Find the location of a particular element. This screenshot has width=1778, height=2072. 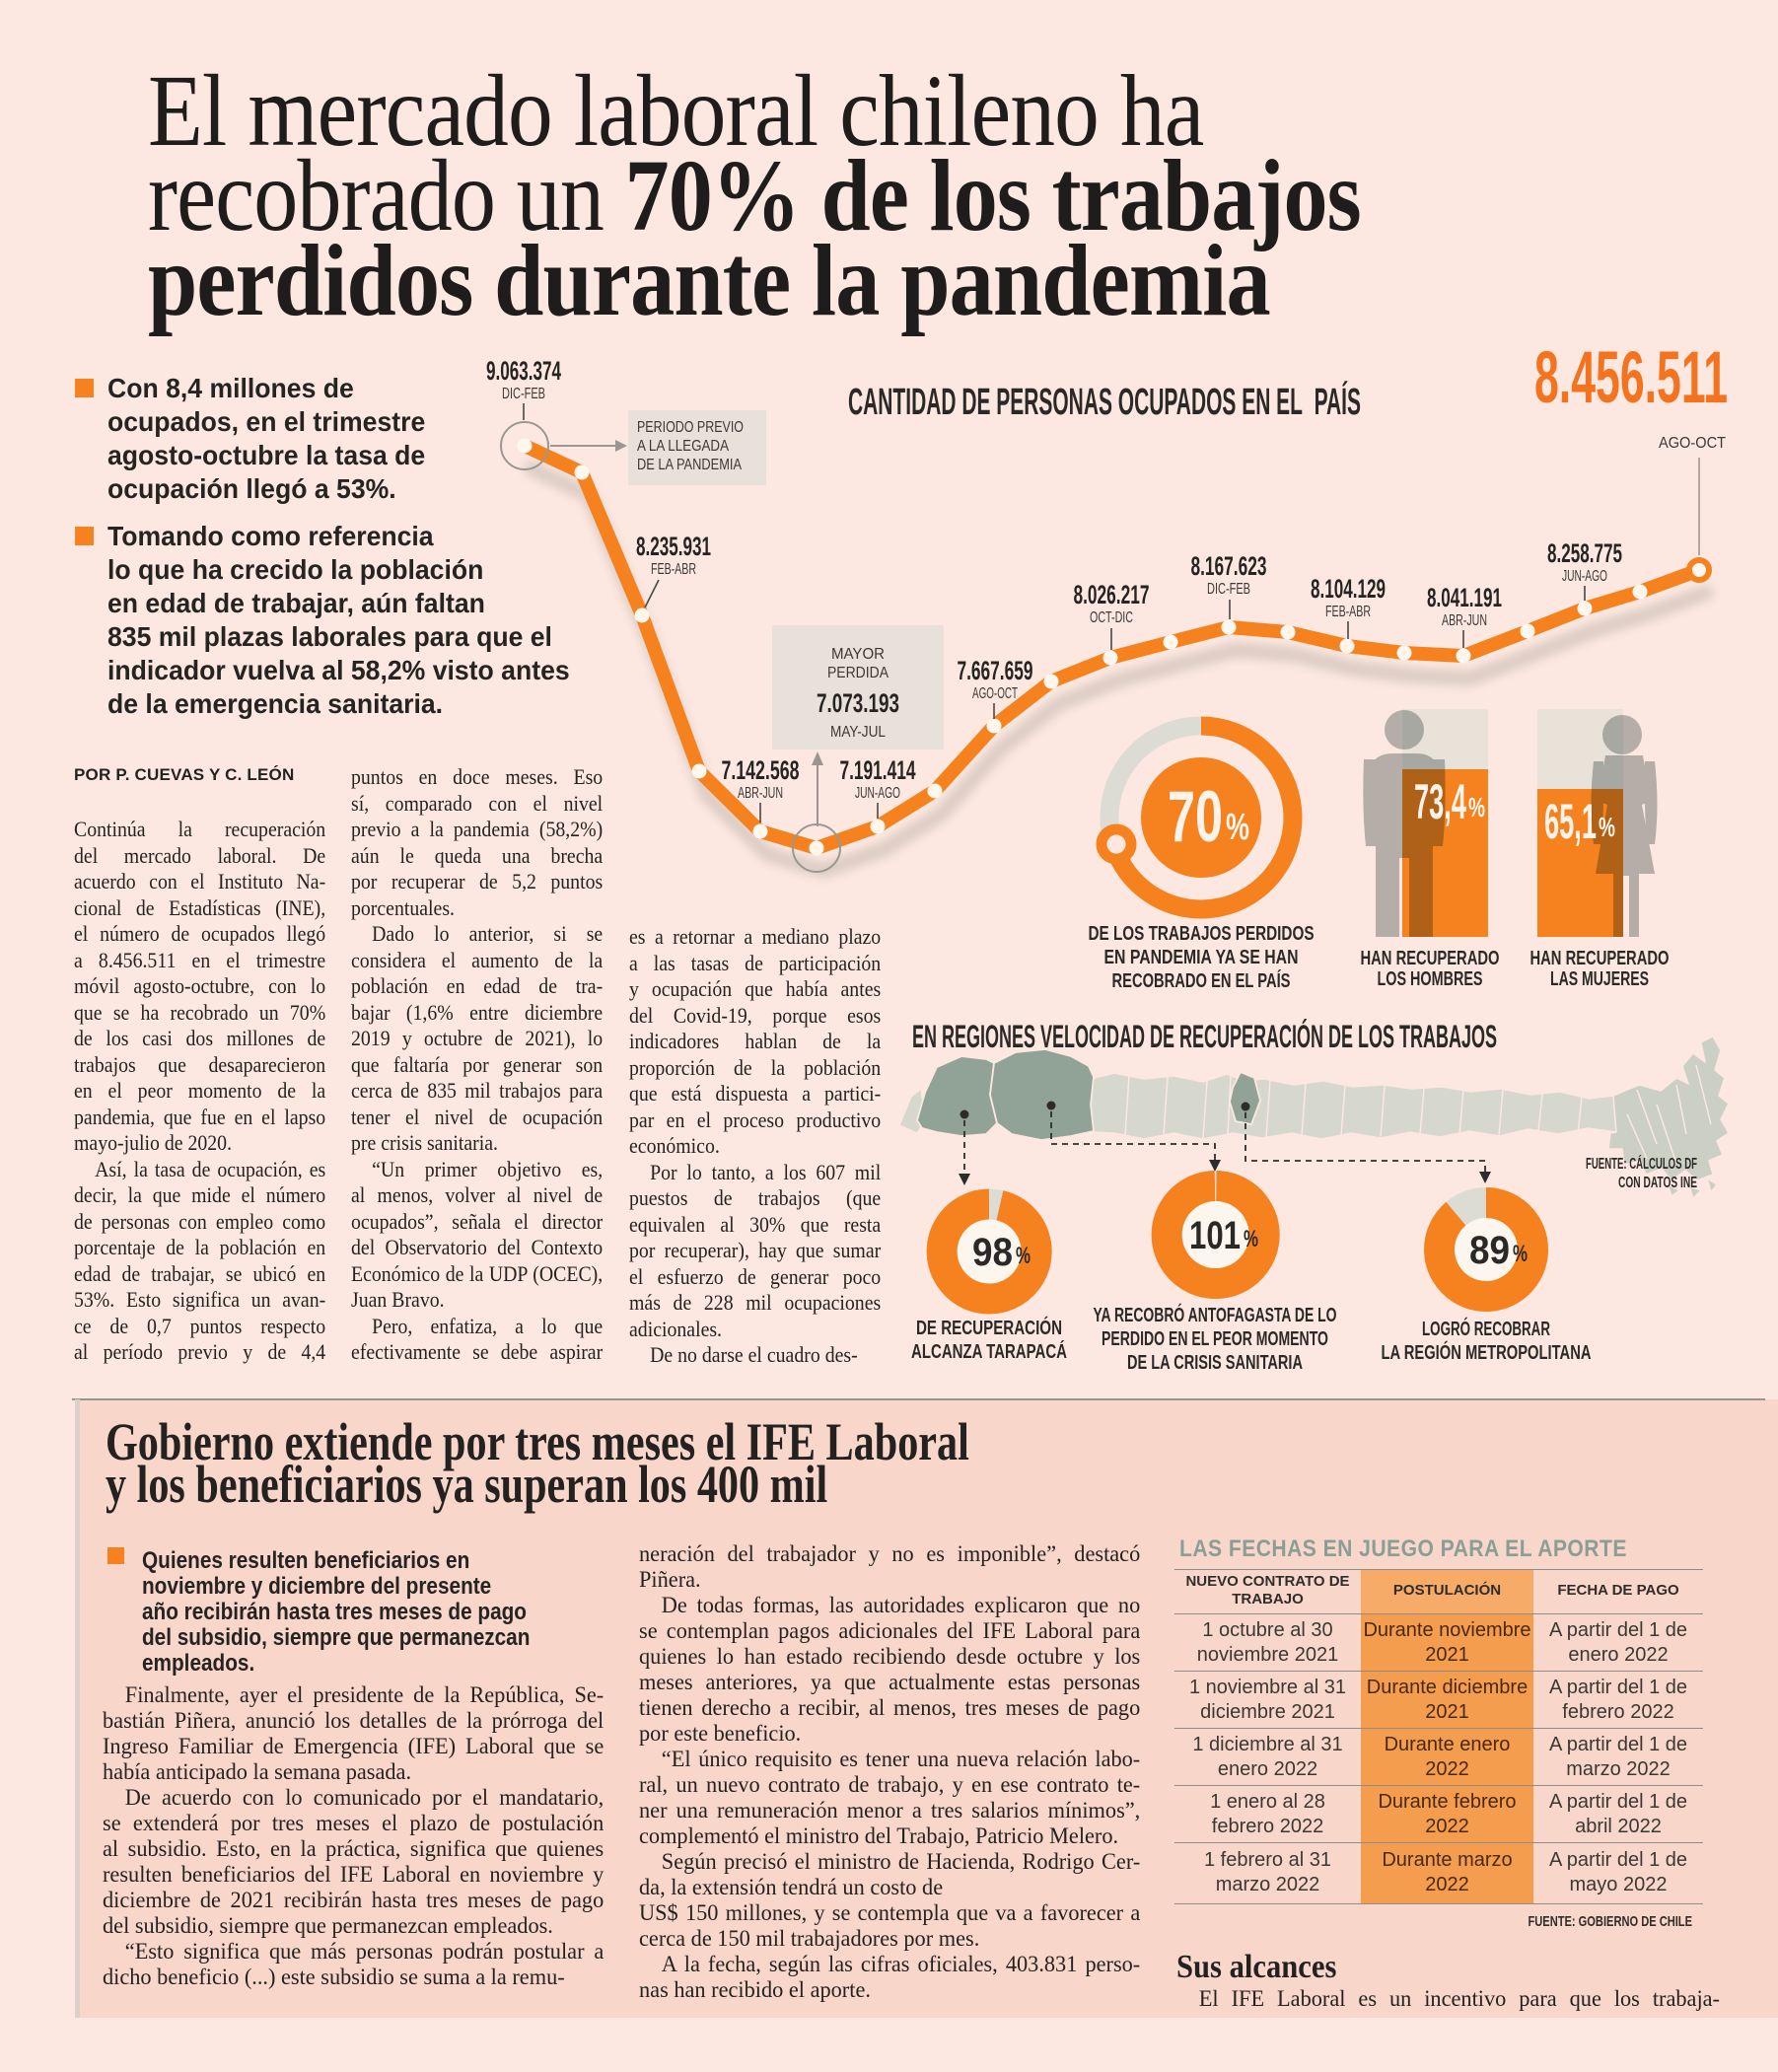

svg-text: PERDIDA is located at coordinates (858, 673).